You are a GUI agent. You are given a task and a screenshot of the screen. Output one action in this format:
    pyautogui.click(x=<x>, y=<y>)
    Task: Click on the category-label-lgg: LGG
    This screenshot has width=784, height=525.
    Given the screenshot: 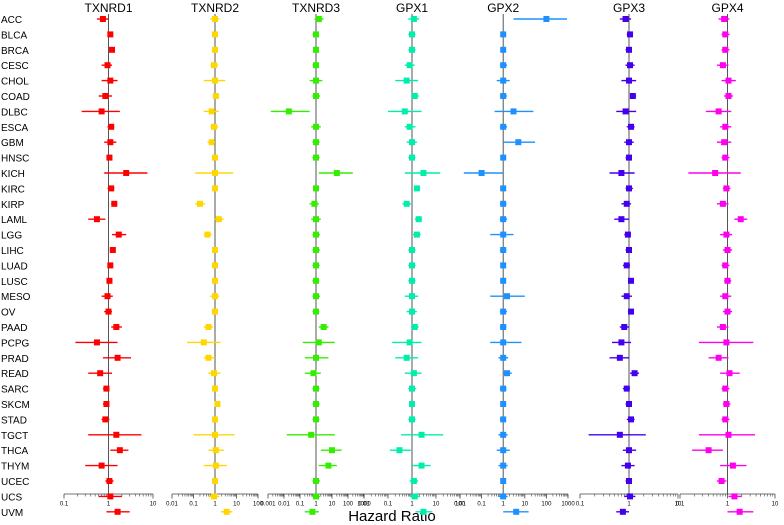 What is the action you would take?
    pyautogui.click(x=11, y=236)
    